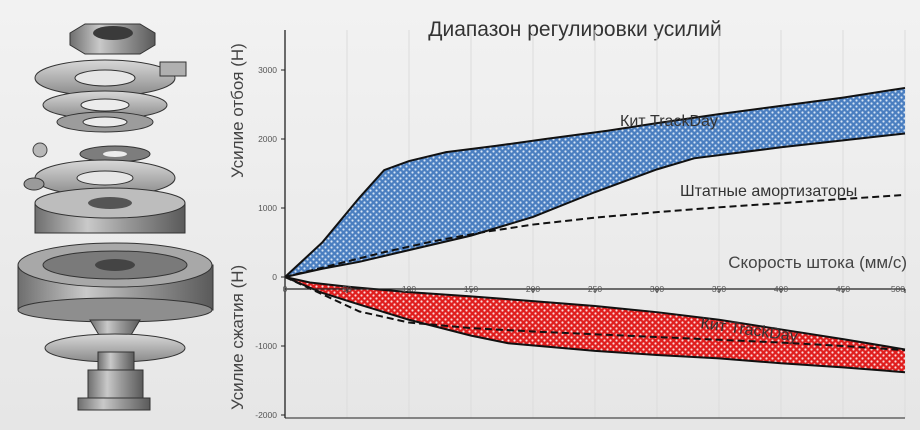 This screenshot has width=920, height=430. I want to click on y-tick-label: 2000, so click(267, 139).